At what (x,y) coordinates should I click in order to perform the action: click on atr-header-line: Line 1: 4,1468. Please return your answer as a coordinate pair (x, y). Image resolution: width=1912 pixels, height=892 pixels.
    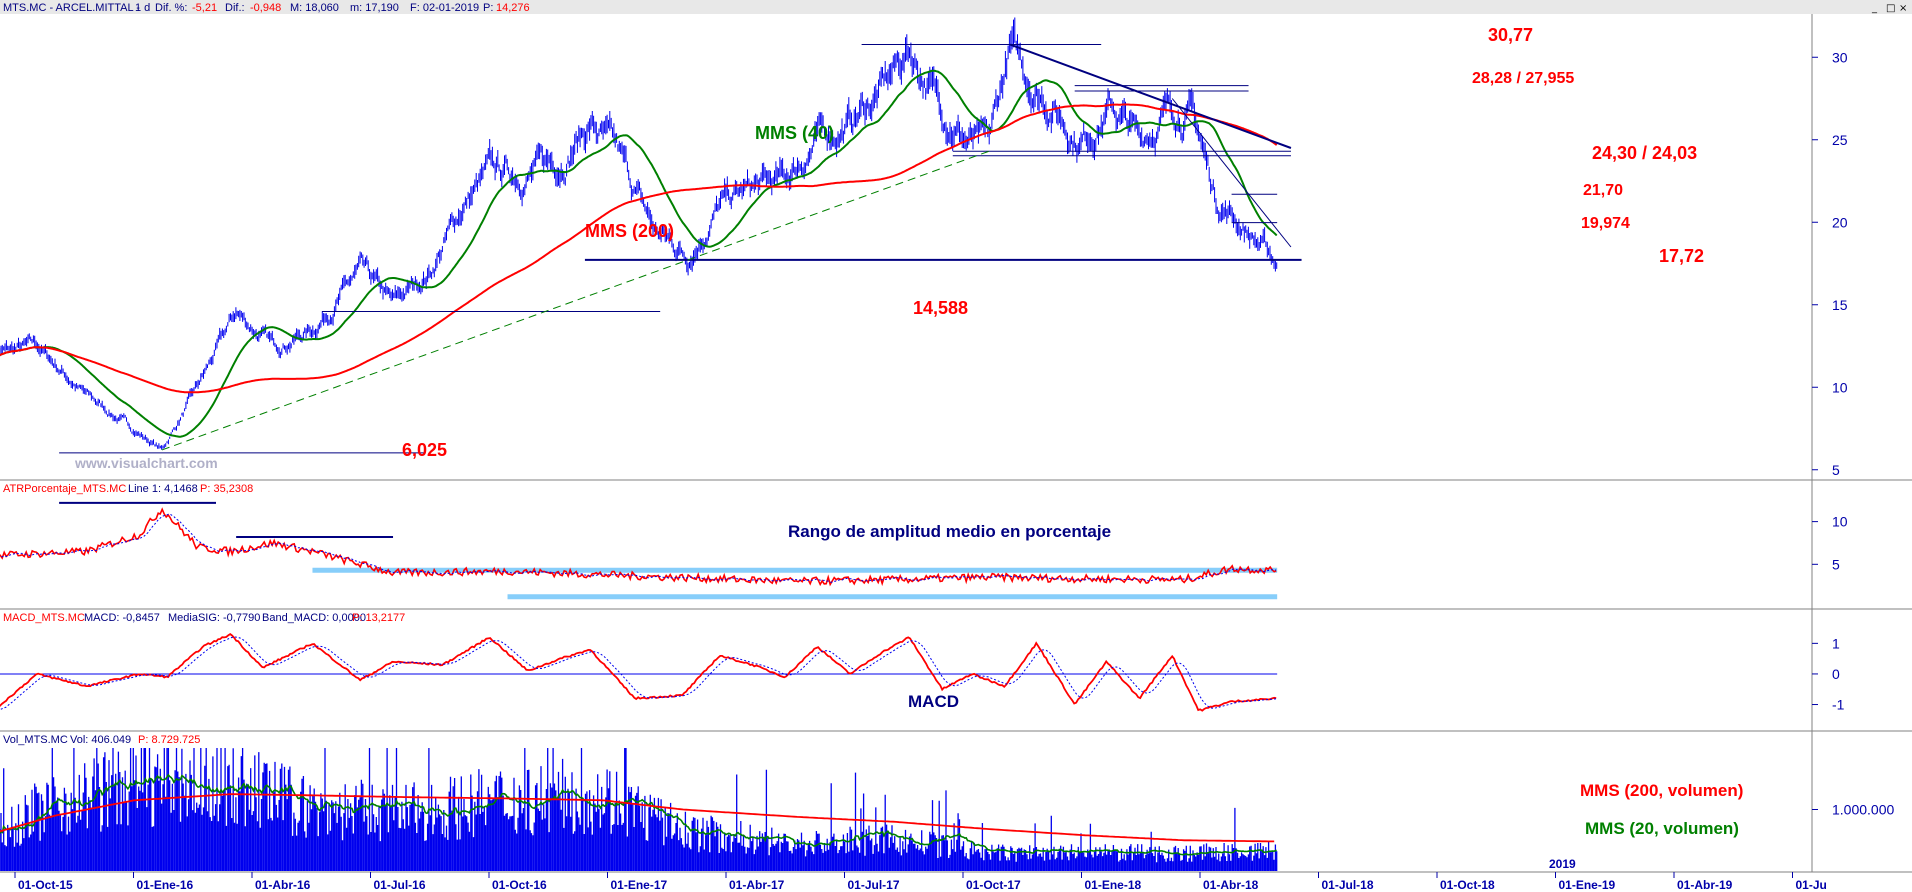
    Looking at the image, I should click on (163, 489).